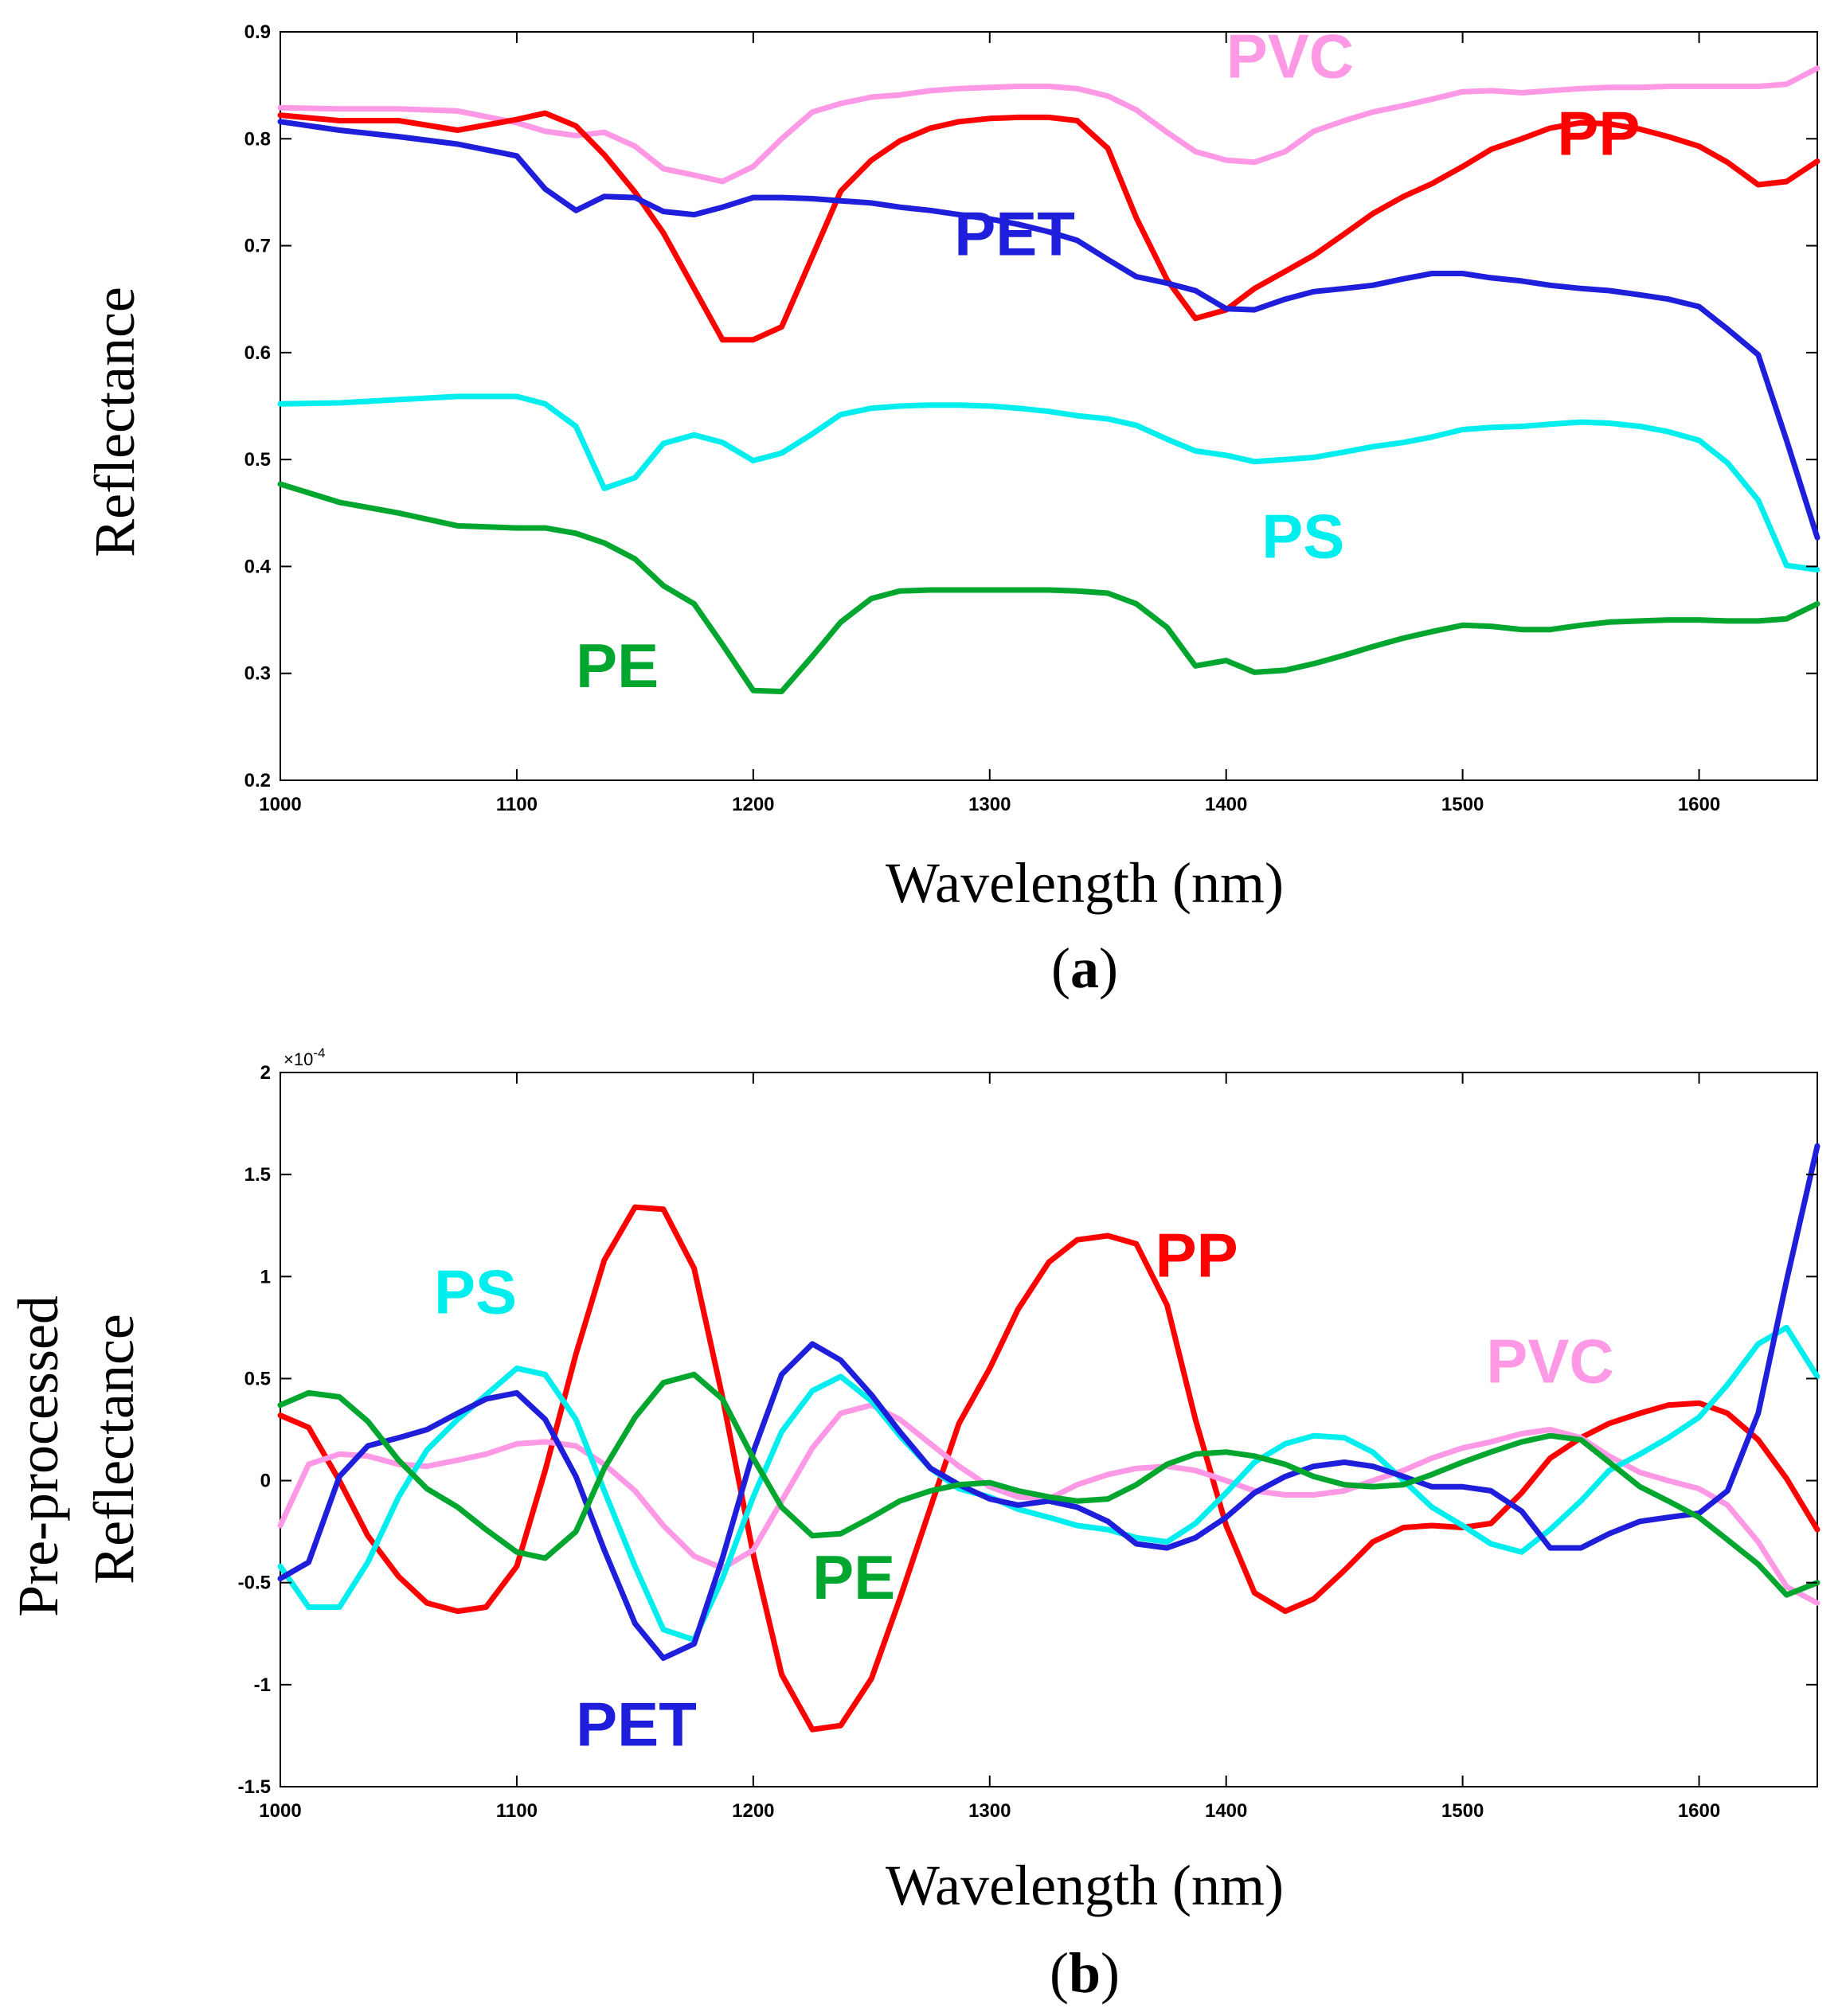 The height and width of the screenshot is (2016, 1842). What do you see at coordinates (1549, 1361) in the screenshot?
I see `panel-b-series-label-pvc: PVC` at bounding box center [1549, 1361].